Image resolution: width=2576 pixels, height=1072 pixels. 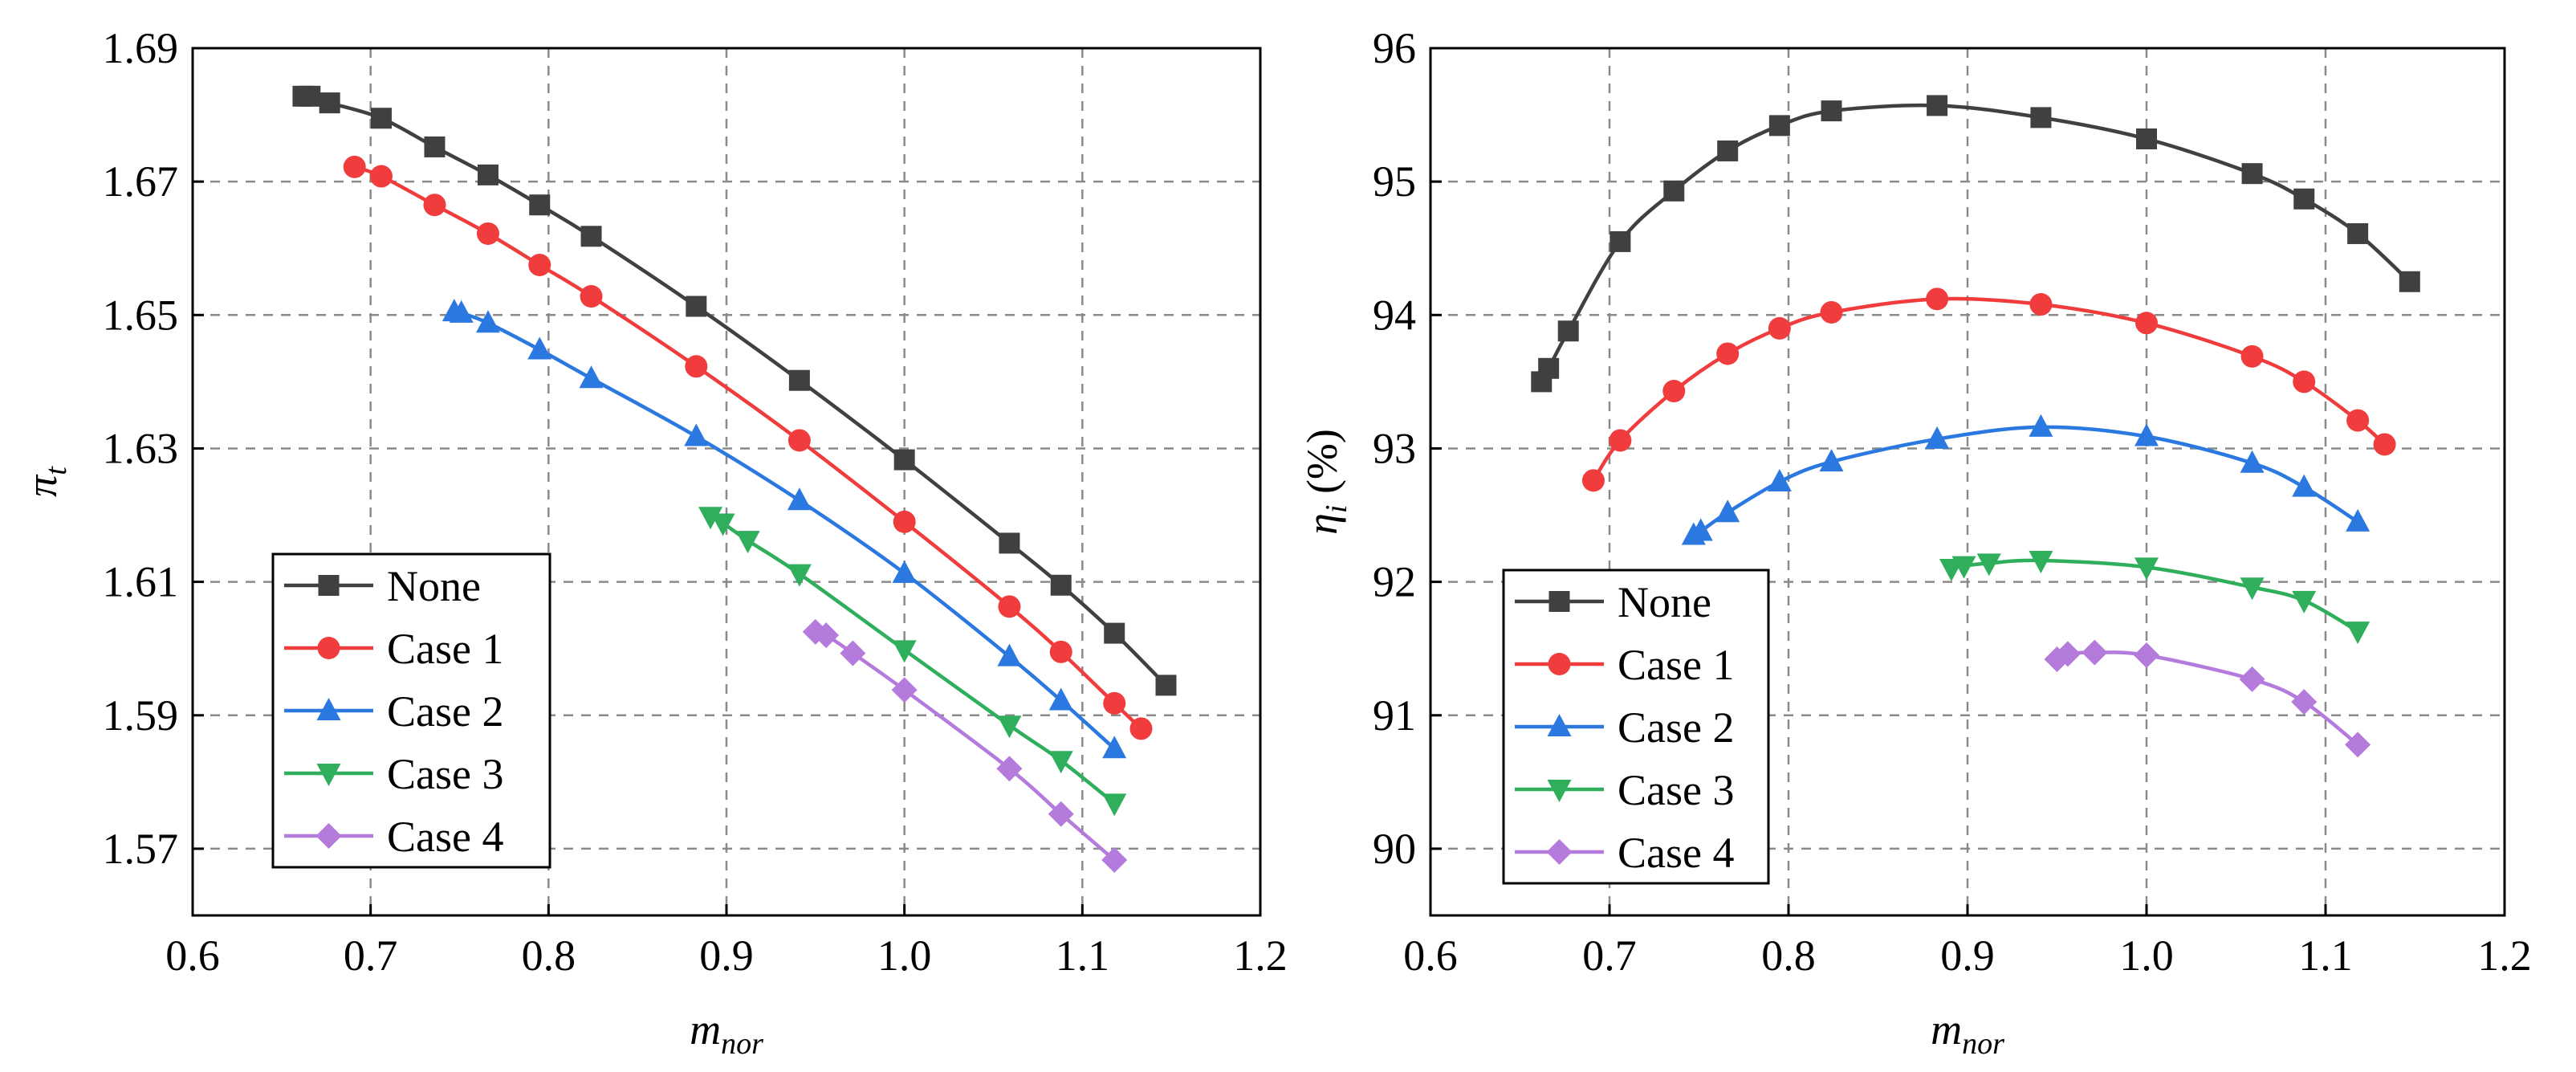 I want to click on legend-label: Case 3, so click(x=1676, y=790).